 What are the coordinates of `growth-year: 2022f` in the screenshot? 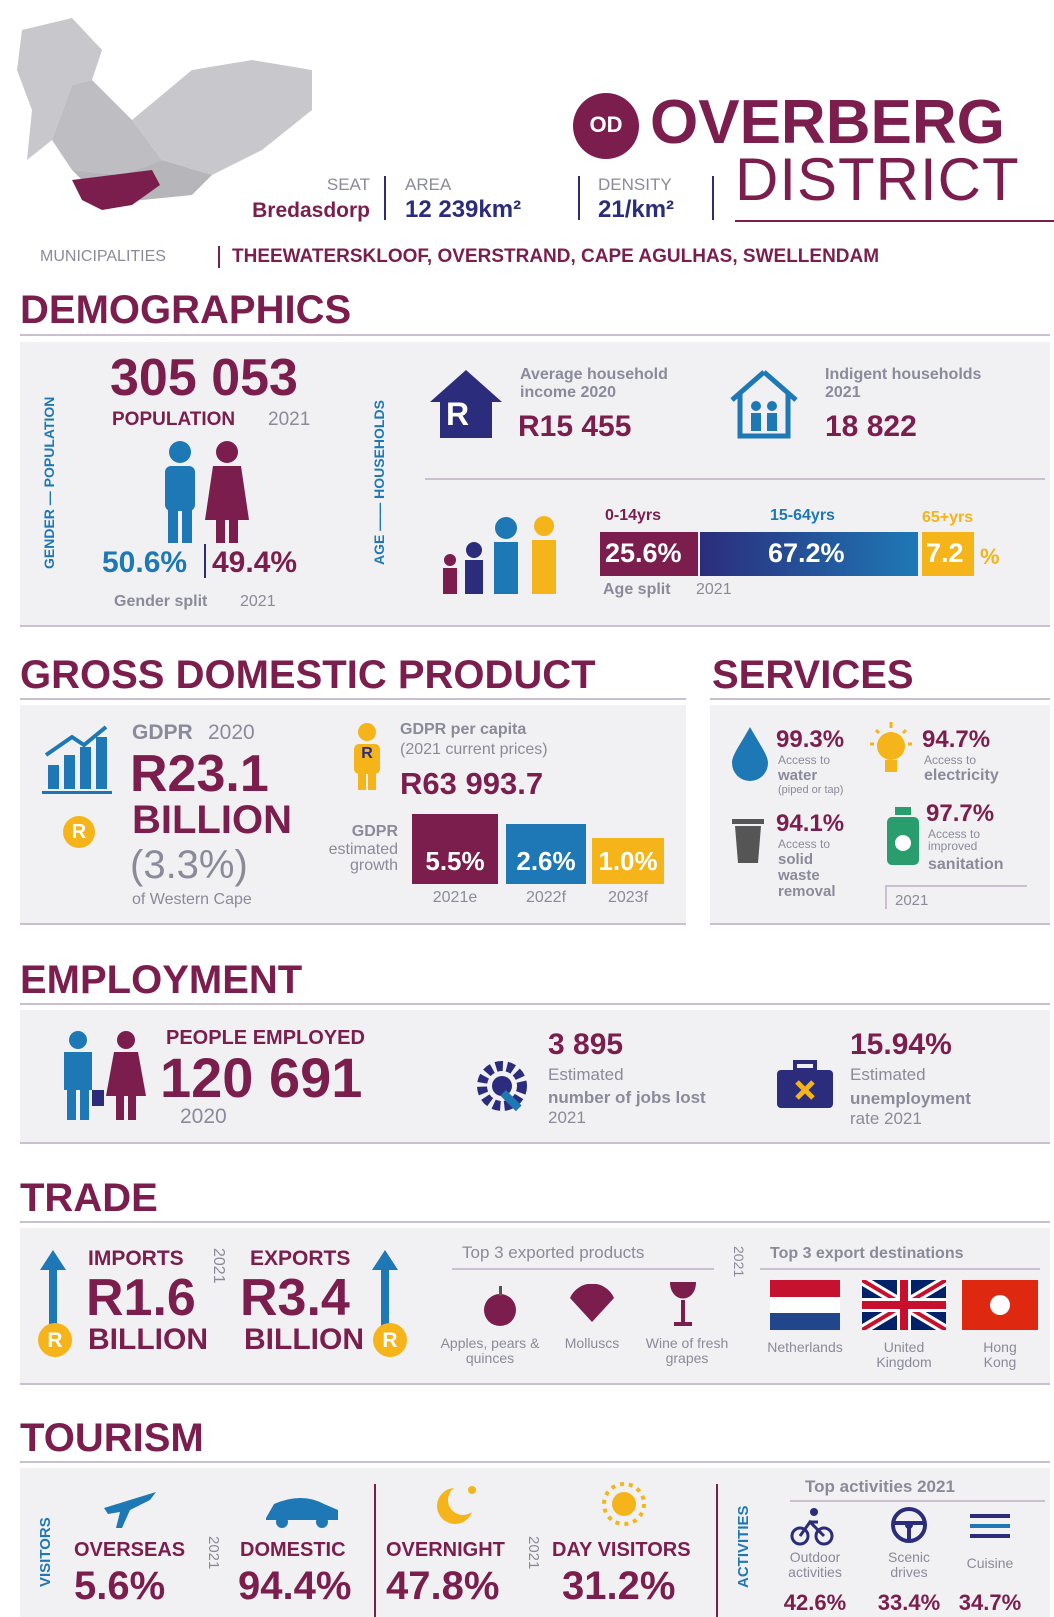 It's located at (546, 897).